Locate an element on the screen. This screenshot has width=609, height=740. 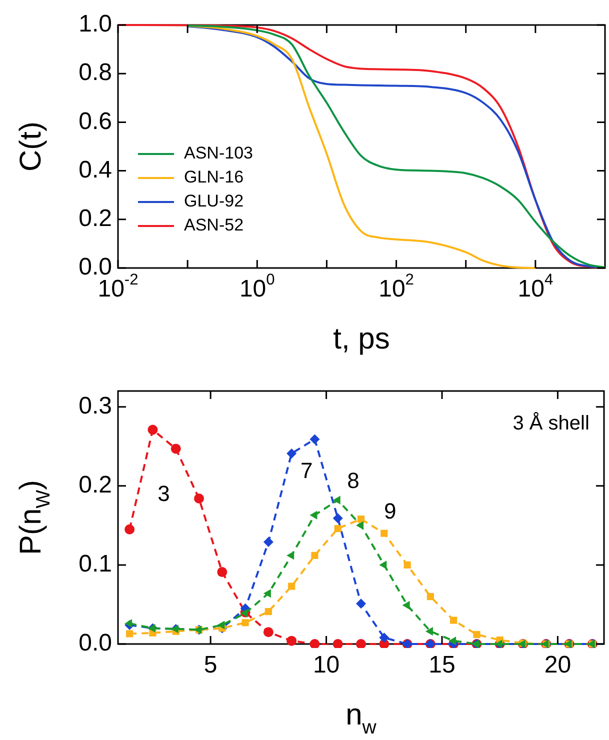
y-tick-label: 0.4 is located at coordinates (95, 170).